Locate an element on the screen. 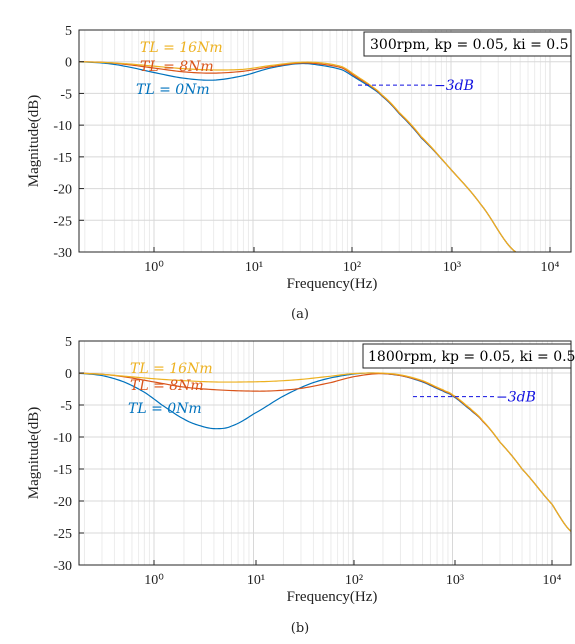  parameter-box-text: 1800rpm, kp = 0.05, ki = 0.5 is located at coordinates (471, 357).